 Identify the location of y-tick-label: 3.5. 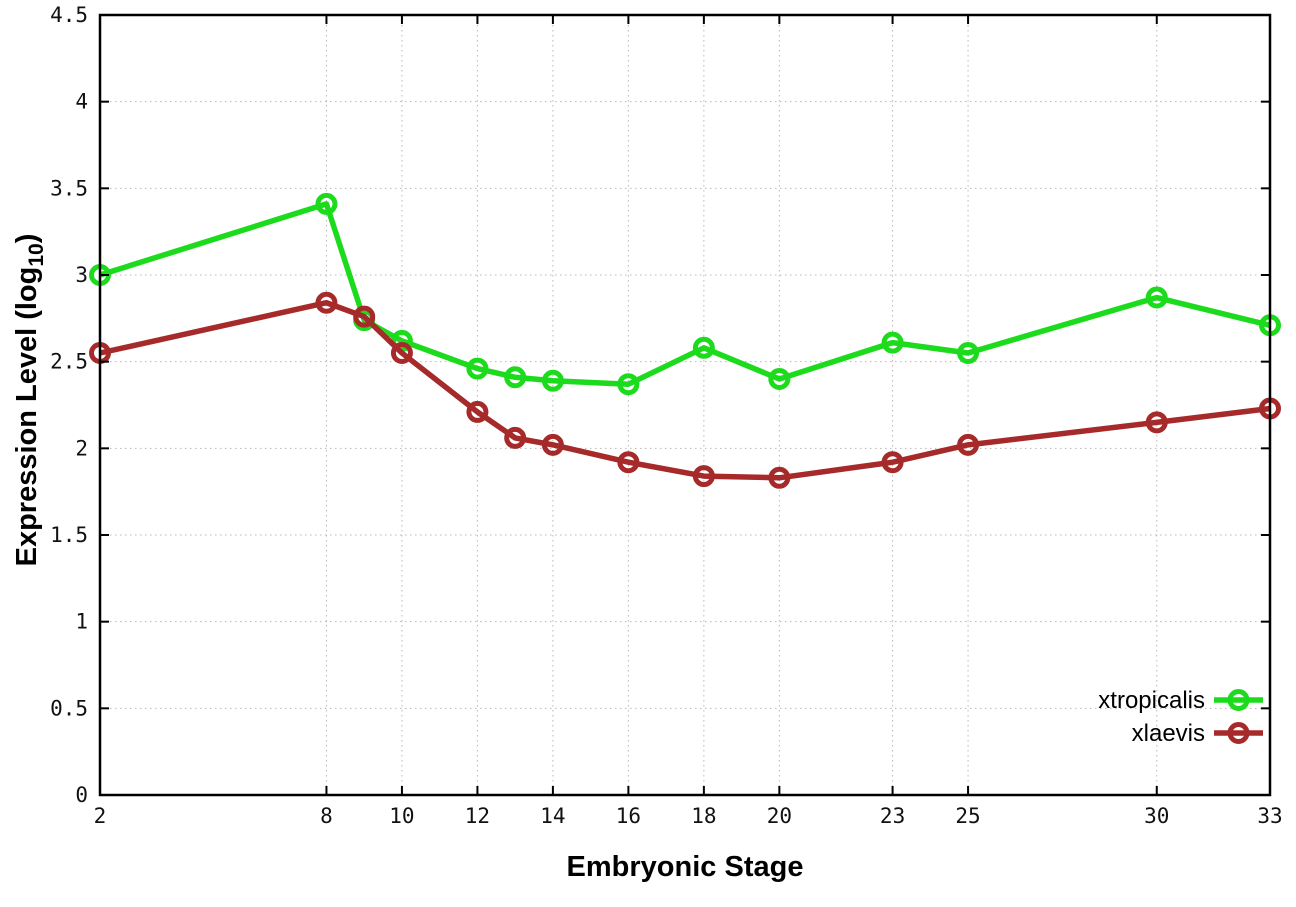
(69, 188).